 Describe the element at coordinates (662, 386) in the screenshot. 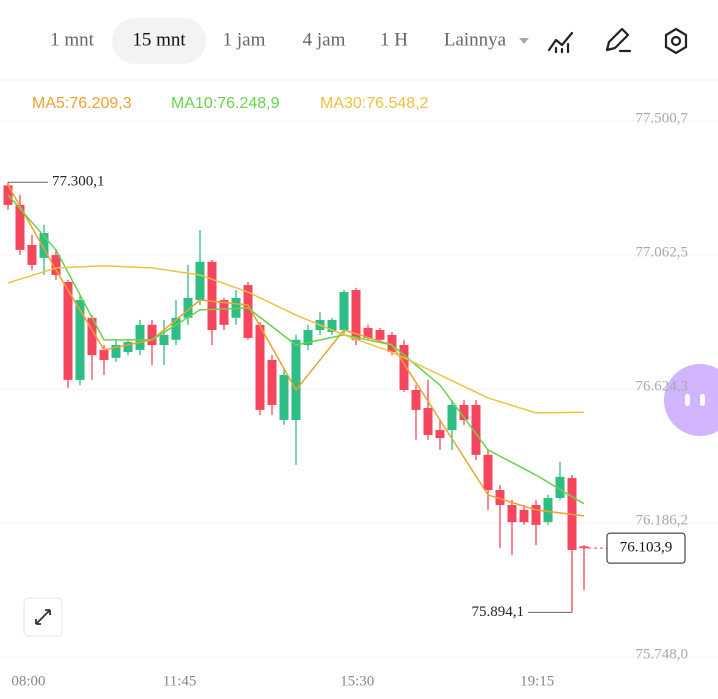

I see `y-tick-label: 76.624,3` at that location.